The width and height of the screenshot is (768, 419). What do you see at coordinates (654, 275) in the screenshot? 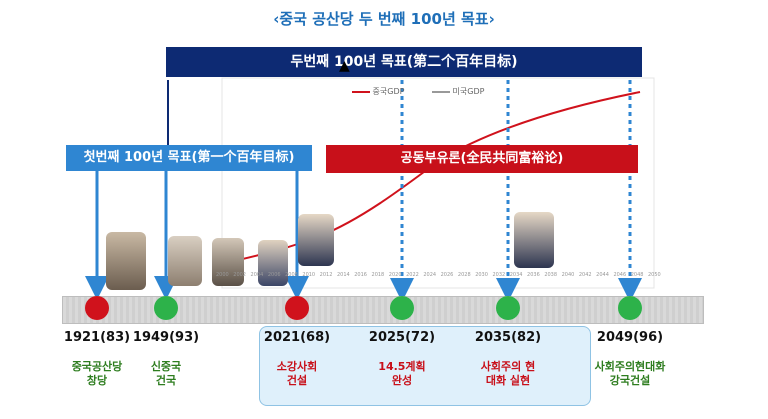
I see `axis-tick-label: 2050` at bounding box center [654, 275].